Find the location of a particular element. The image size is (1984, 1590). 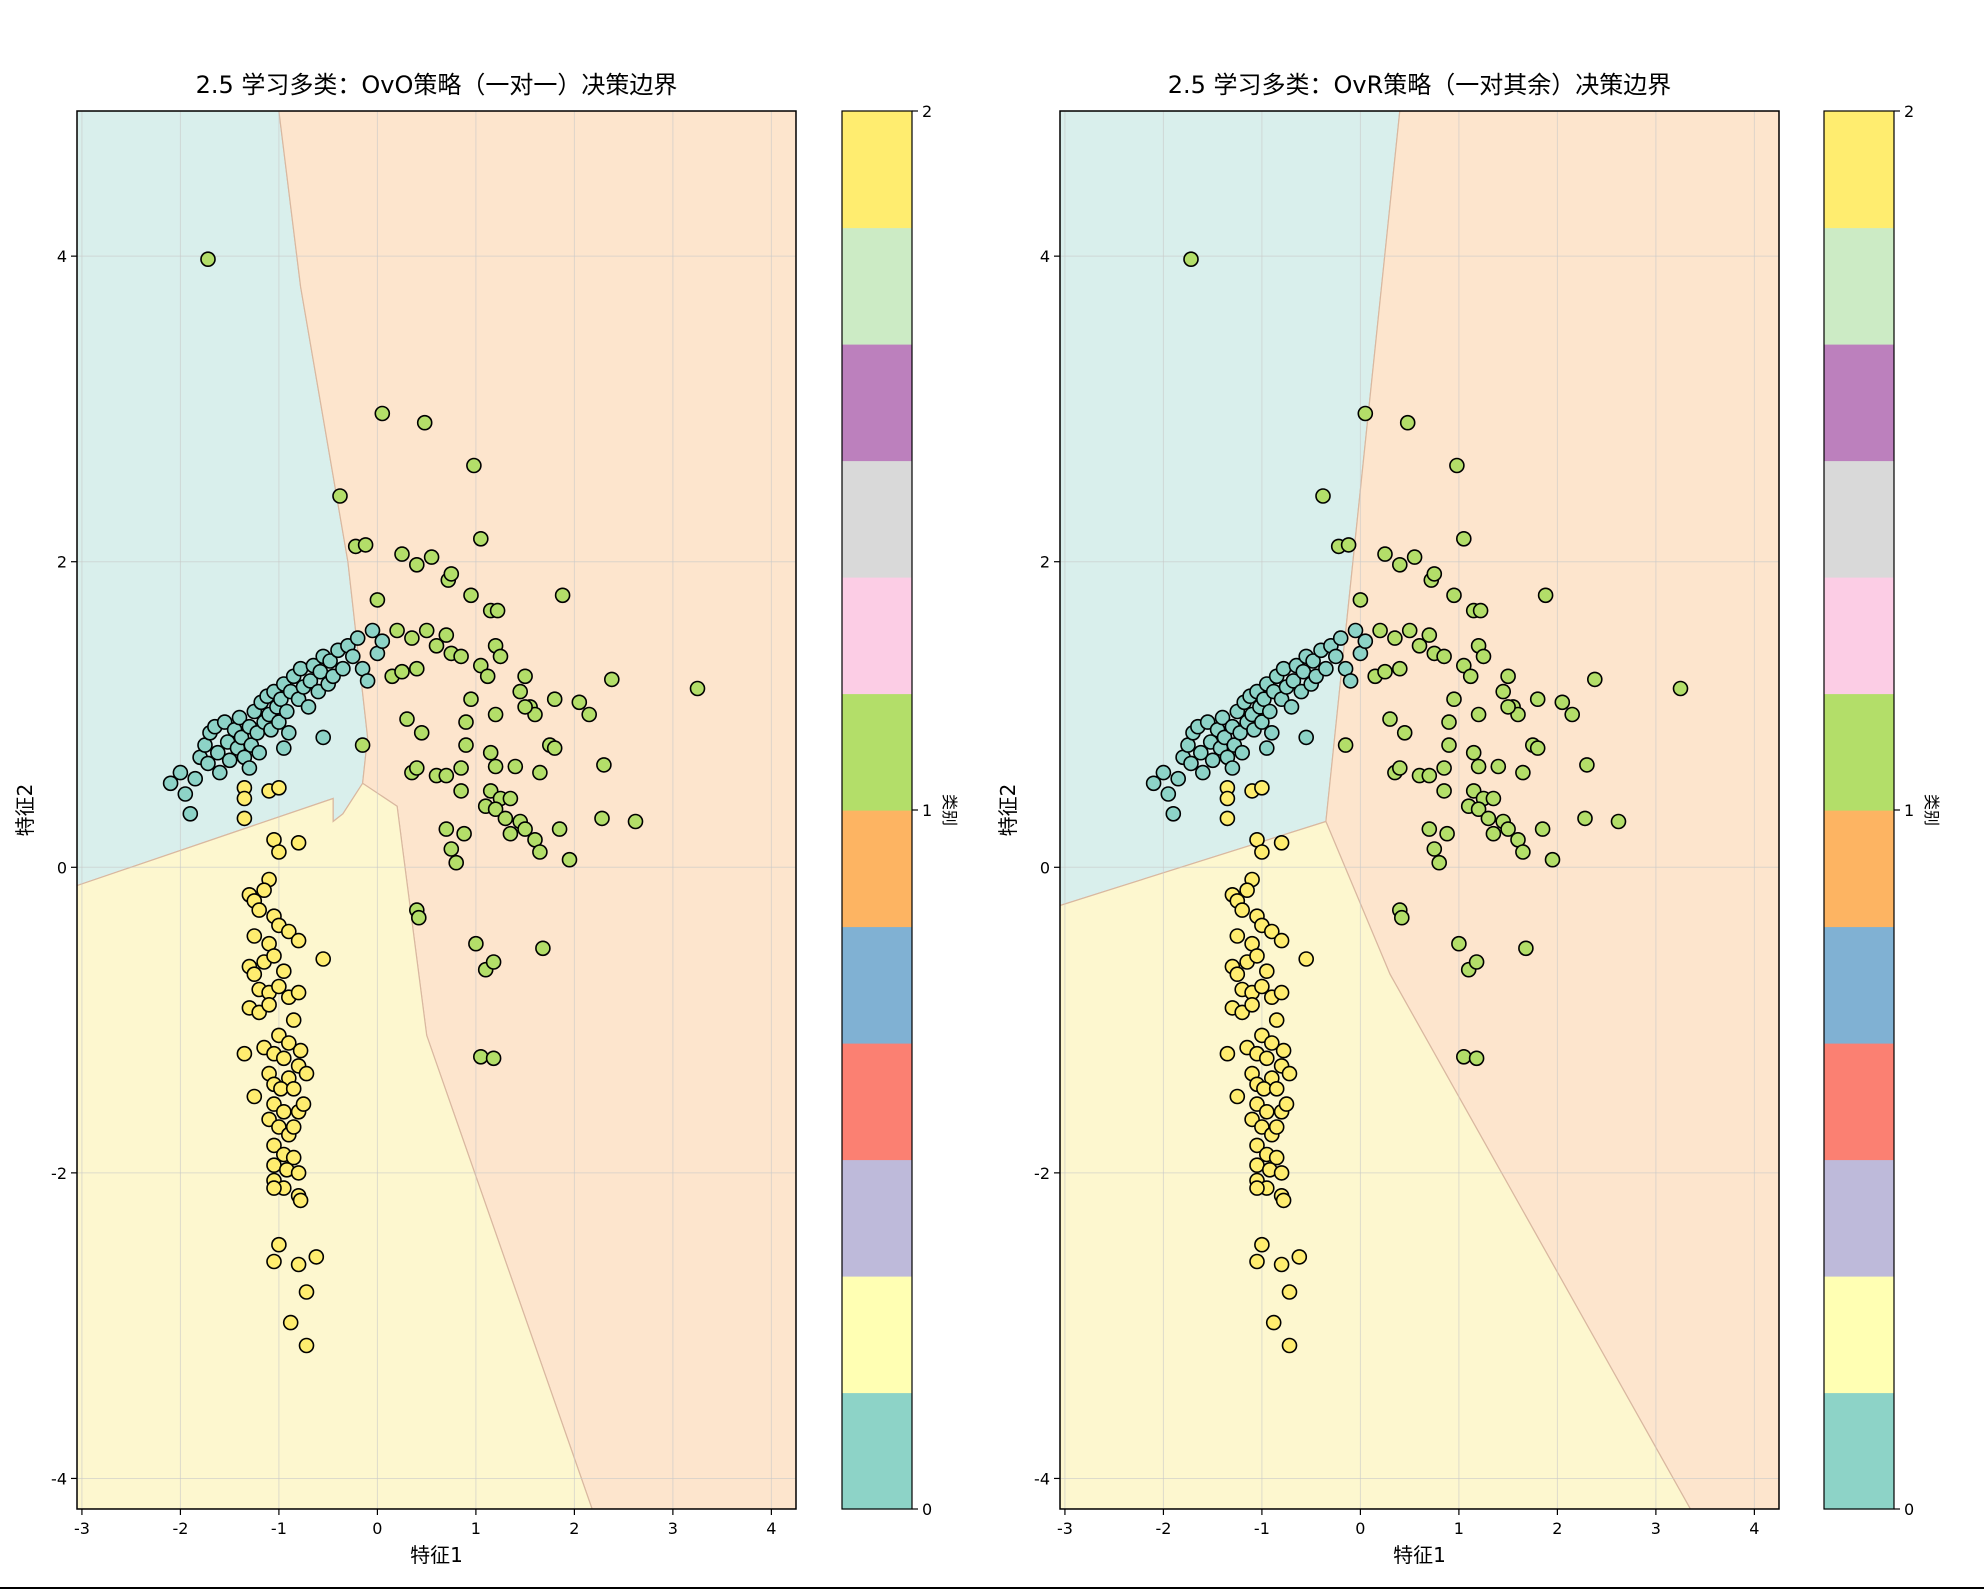

x-tick-label: 0 is located at coordinates (377, 1528).